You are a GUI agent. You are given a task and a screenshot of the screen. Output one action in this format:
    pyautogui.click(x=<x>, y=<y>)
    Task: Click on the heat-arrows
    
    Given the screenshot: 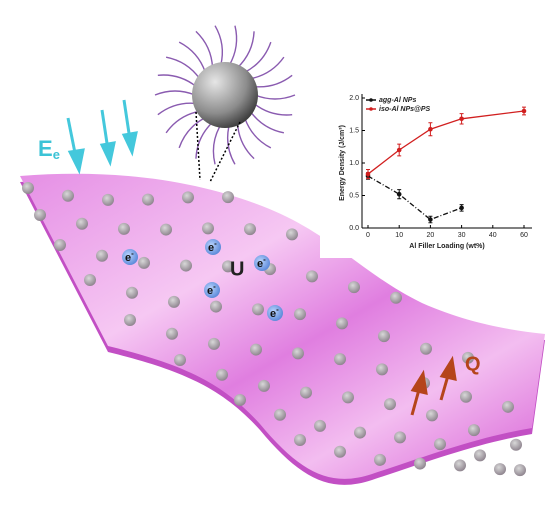 What is the action you would take?
    pyautogui.click(x=433, y=385)
    